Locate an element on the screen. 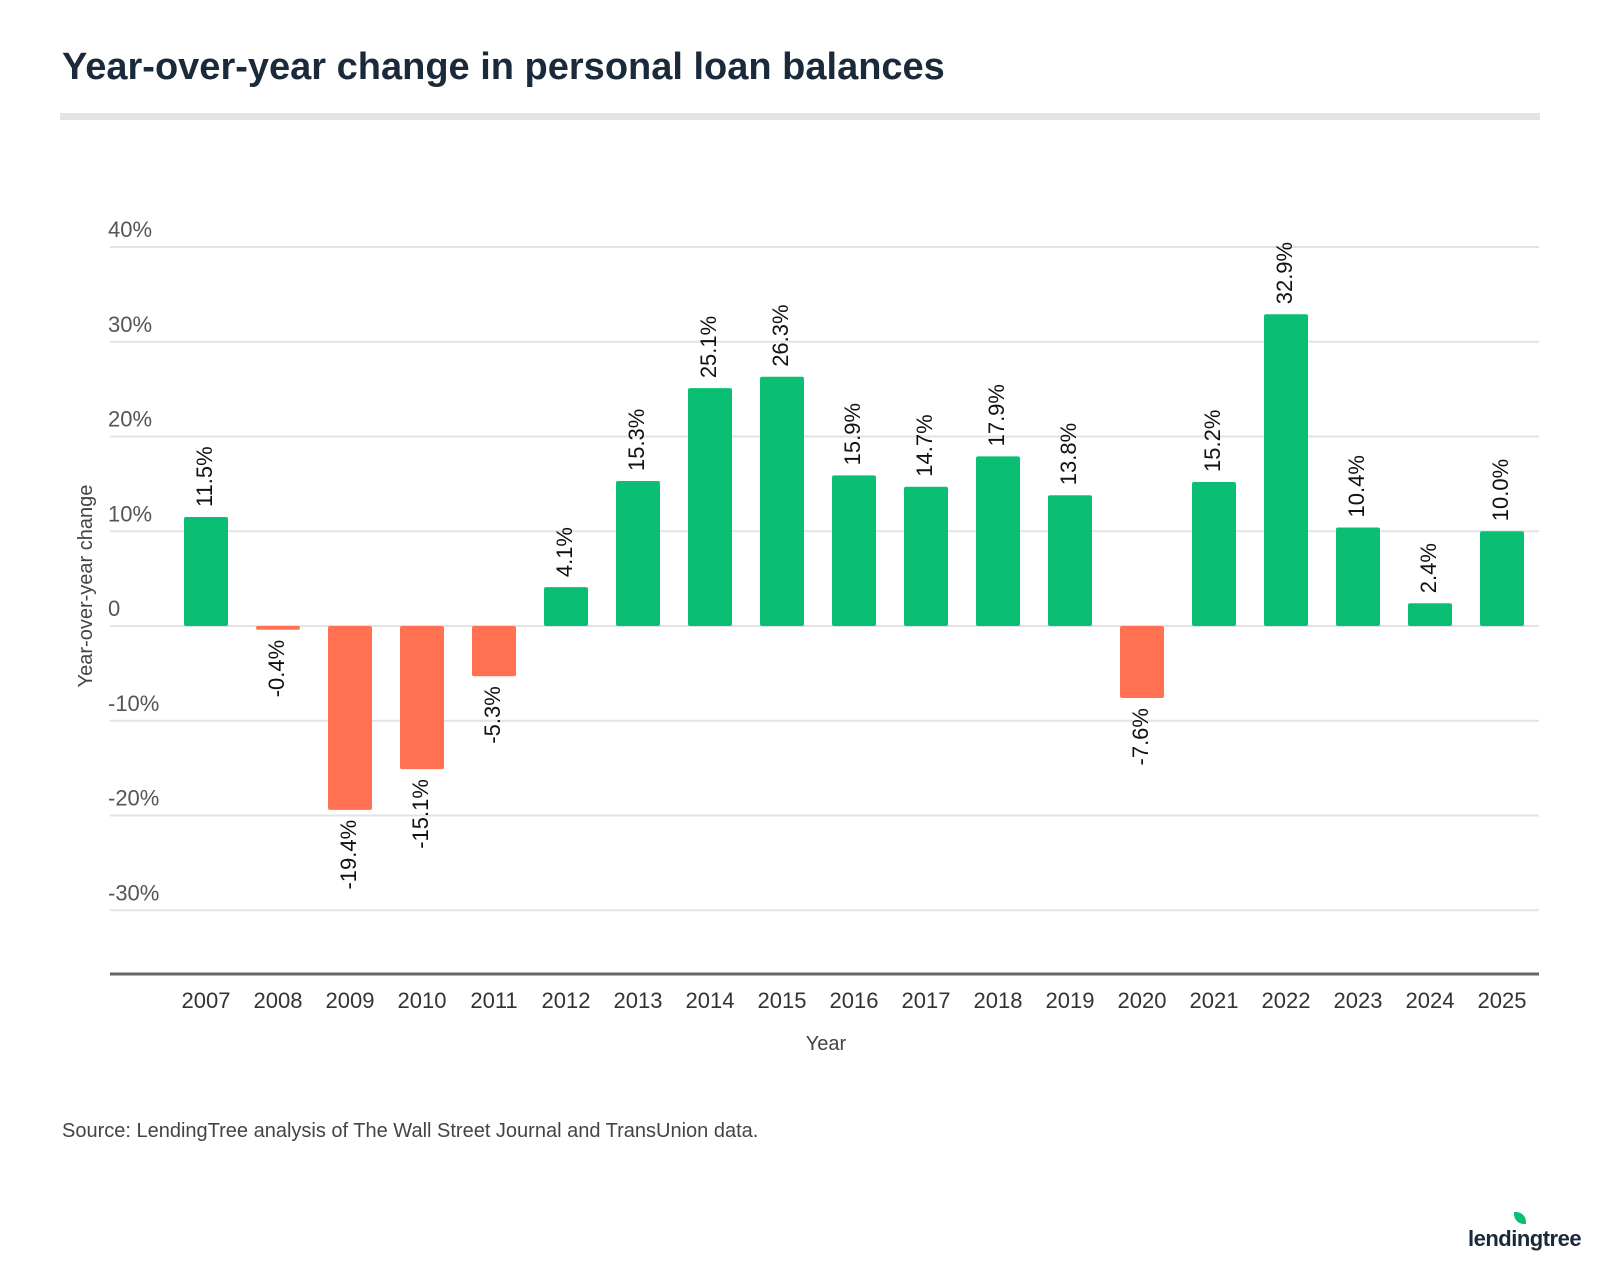 Image resolution: width=1600 pixels, height=1272 pixels. data-label: -19.4% is located at coordinates (348, 855).